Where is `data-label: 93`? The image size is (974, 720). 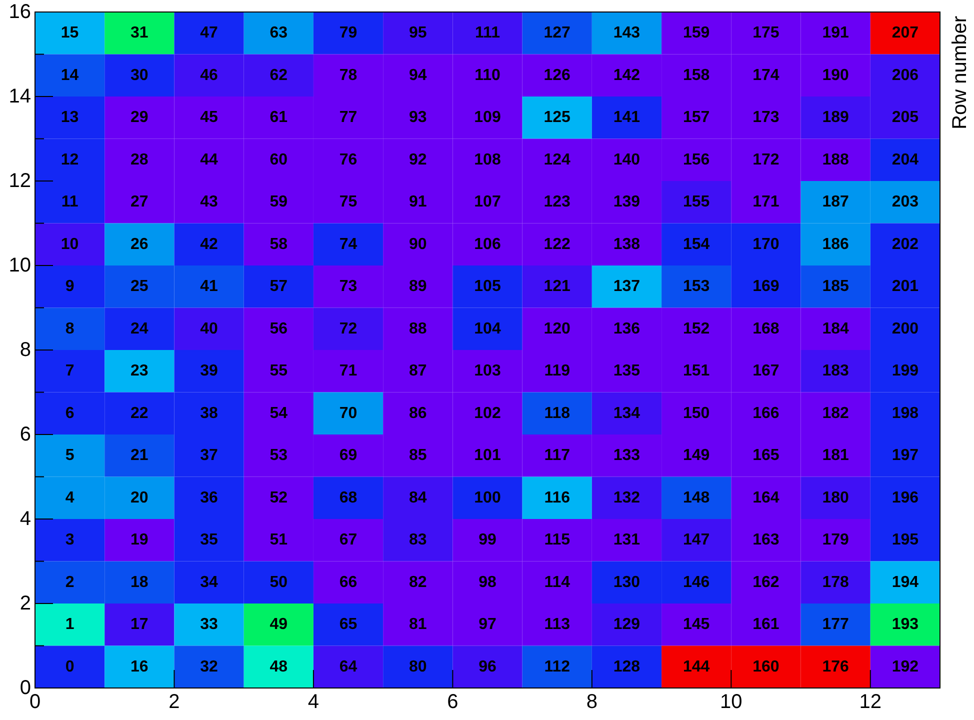
data-label: 93 is located at coordinates (417, 117).